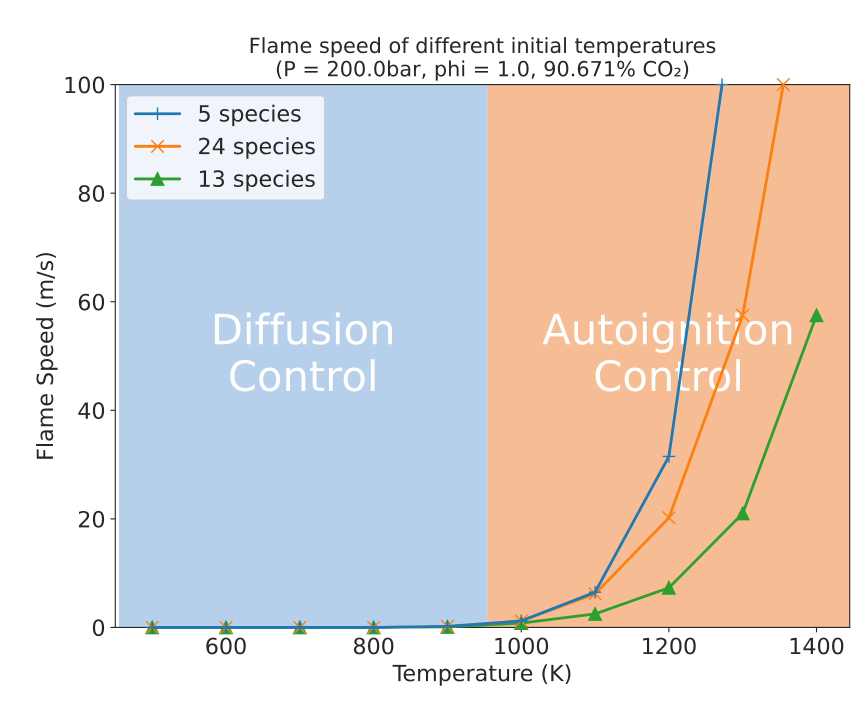  I want to click on y-tick-label: 60, so click(91, 302).